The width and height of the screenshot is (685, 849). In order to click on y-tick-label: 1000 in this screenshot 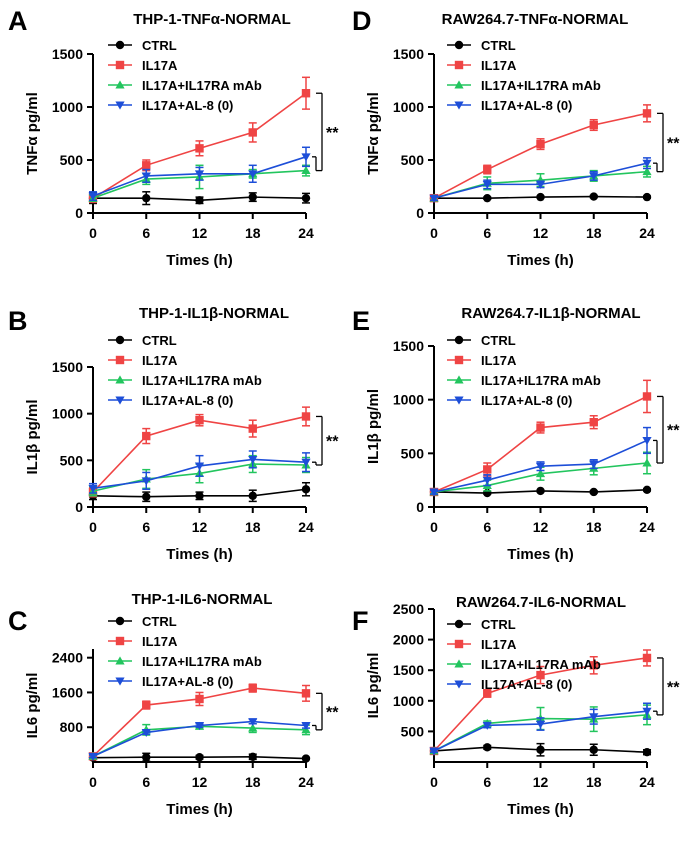, I will do `click(67, 414)`.